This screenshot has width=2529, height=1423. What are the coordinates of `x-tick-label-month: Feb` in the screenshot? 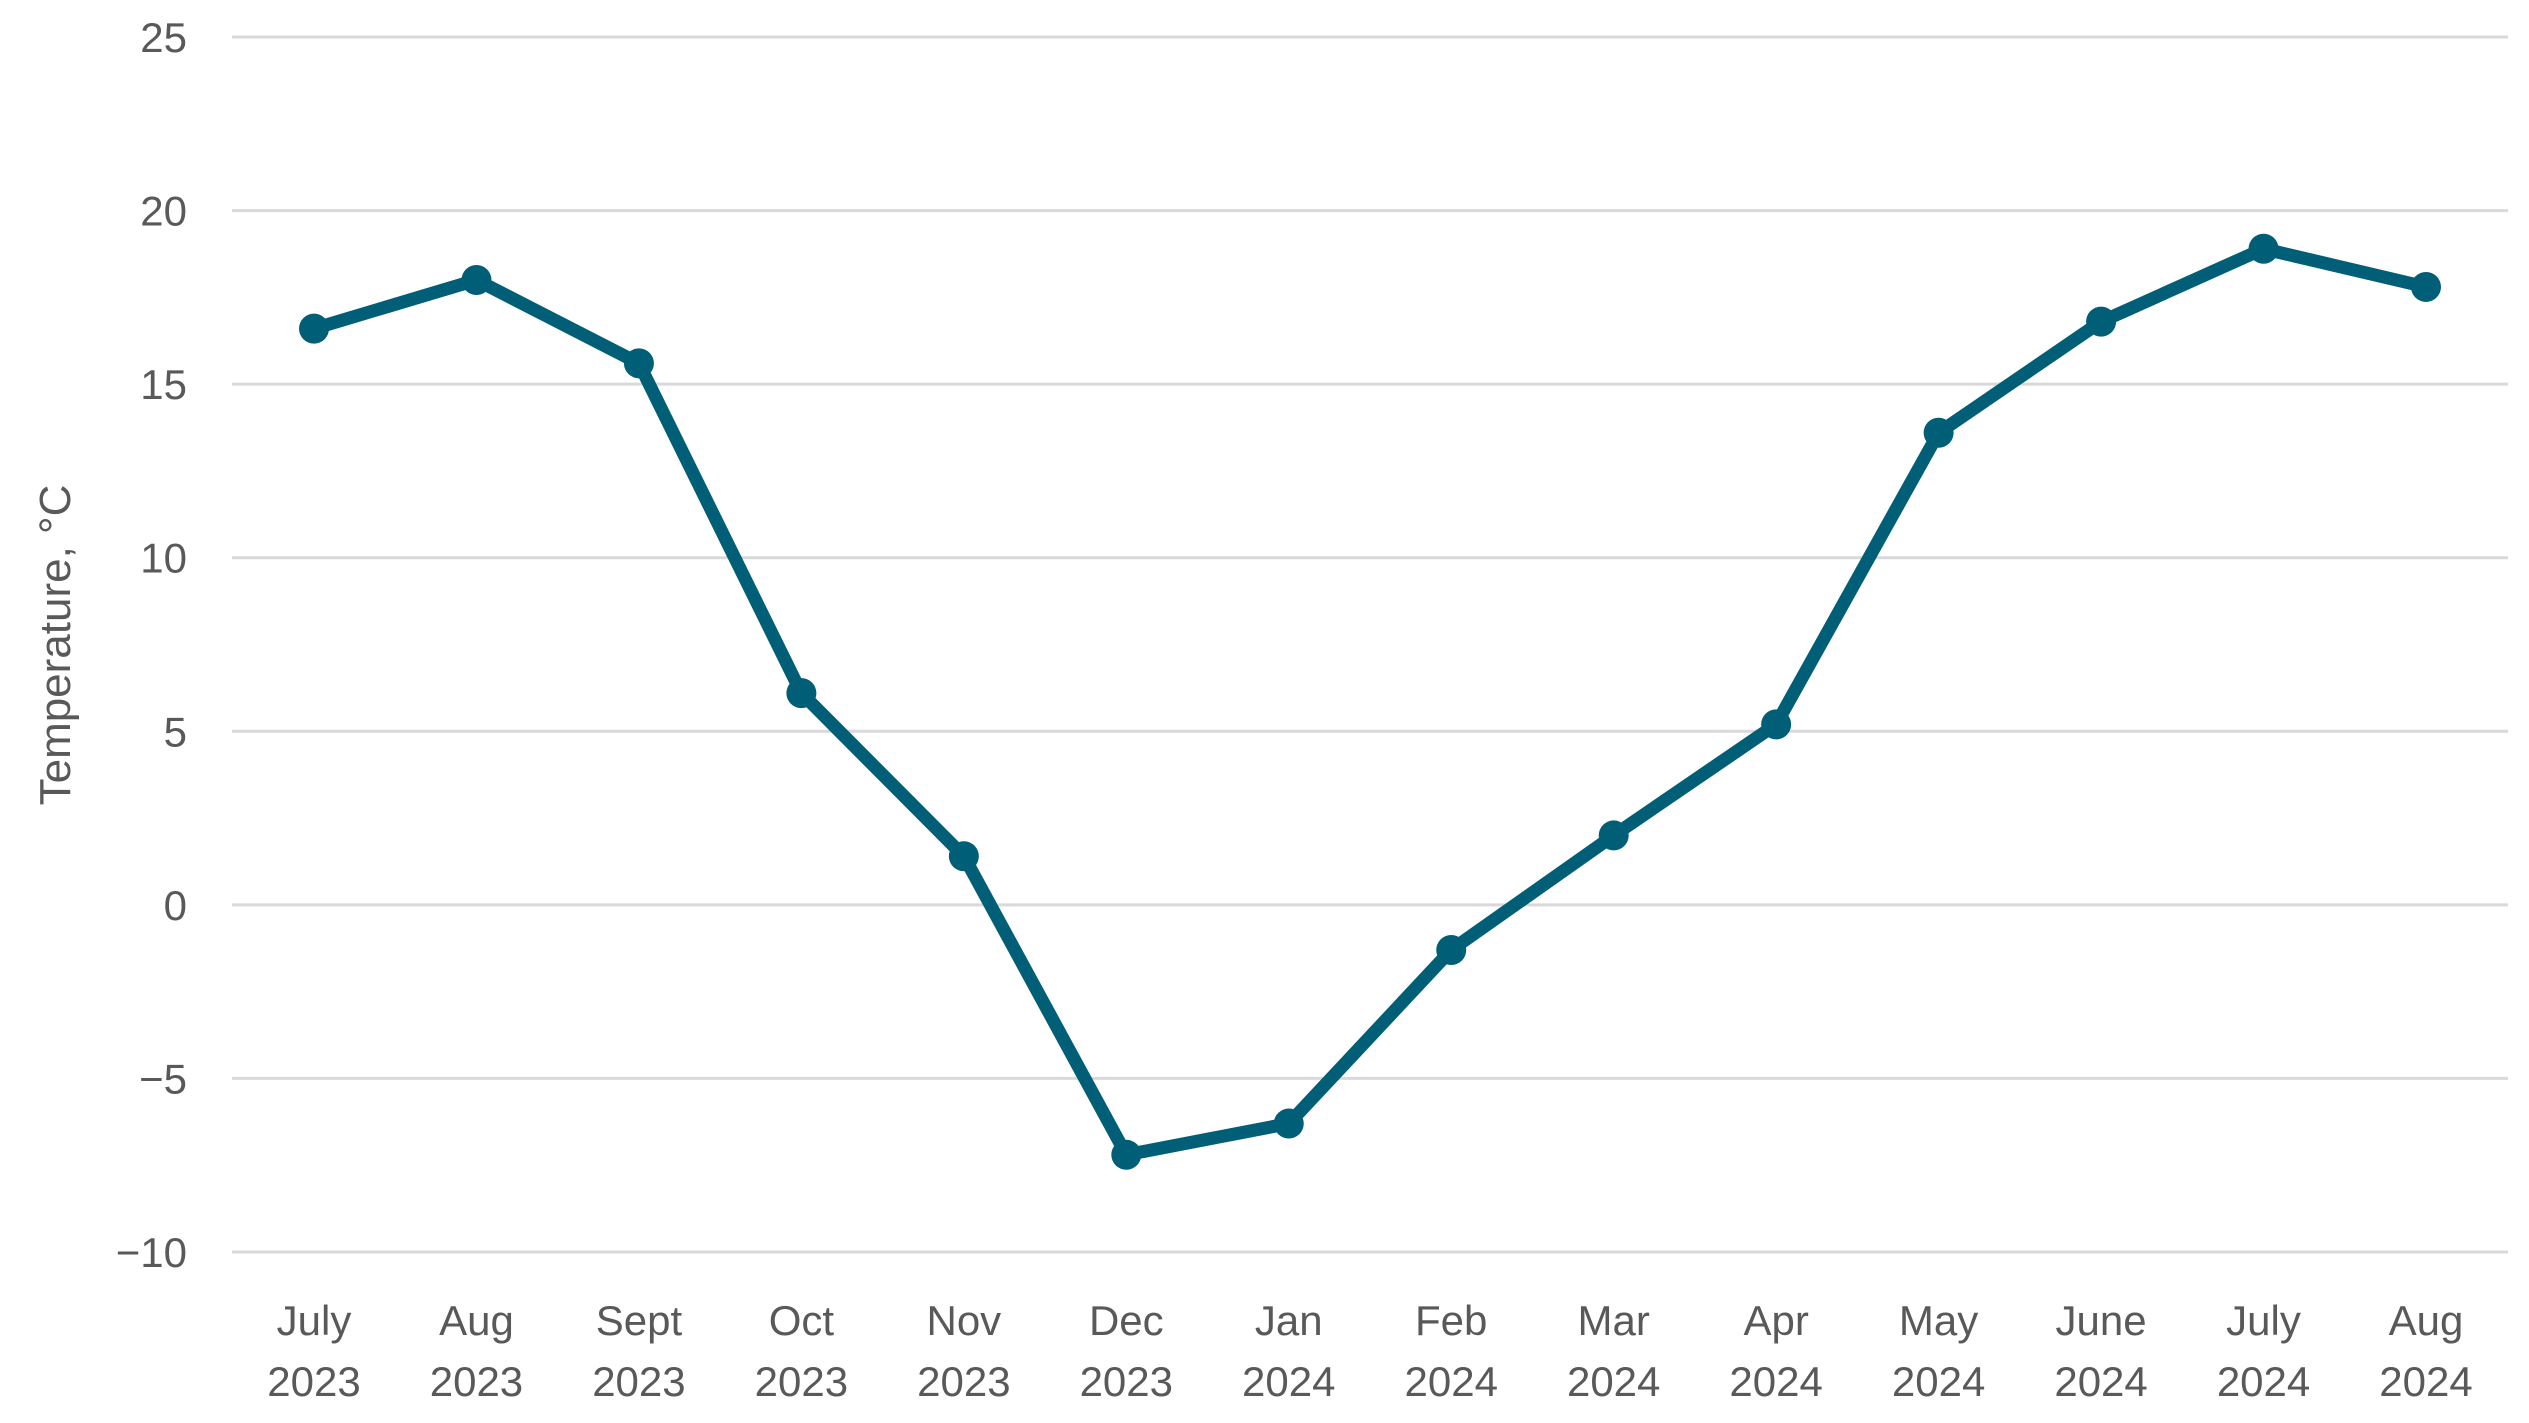 It's located at (1451, 1320).